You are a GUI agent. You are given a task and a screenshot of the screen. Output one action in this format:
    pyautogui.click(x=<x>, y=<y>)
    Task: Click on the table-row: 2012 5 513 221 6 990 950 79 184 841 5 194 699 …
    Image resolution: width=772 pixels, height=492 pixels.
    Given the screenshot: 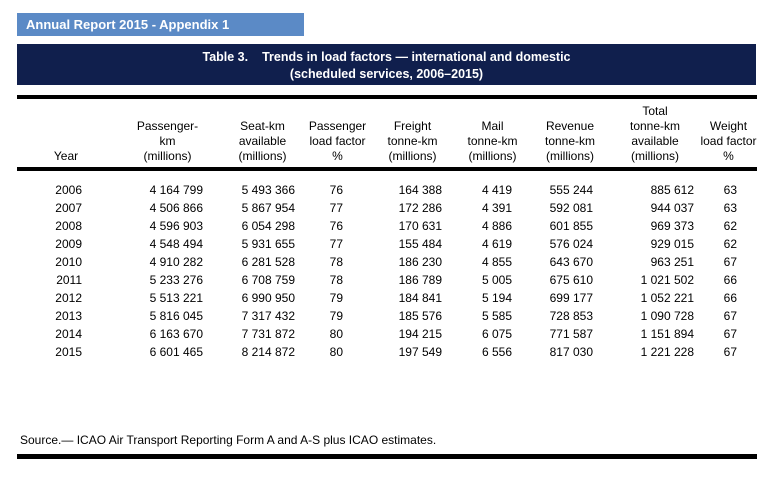 What is the action you would take?
    pyautogui.click(x=387, y=298)
    